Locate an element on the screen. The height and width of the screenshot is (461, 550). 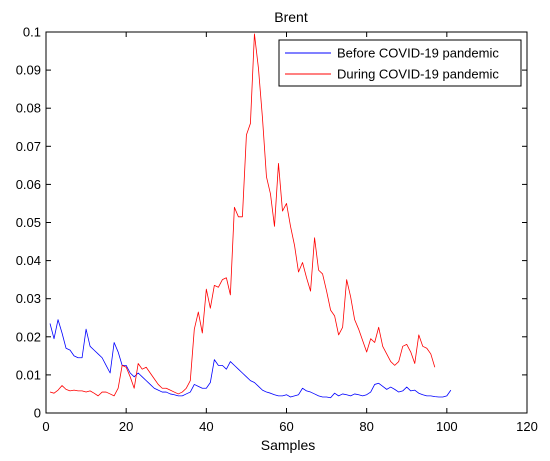
y-tick-label: 0.07 is located at coordinates (28, 146).